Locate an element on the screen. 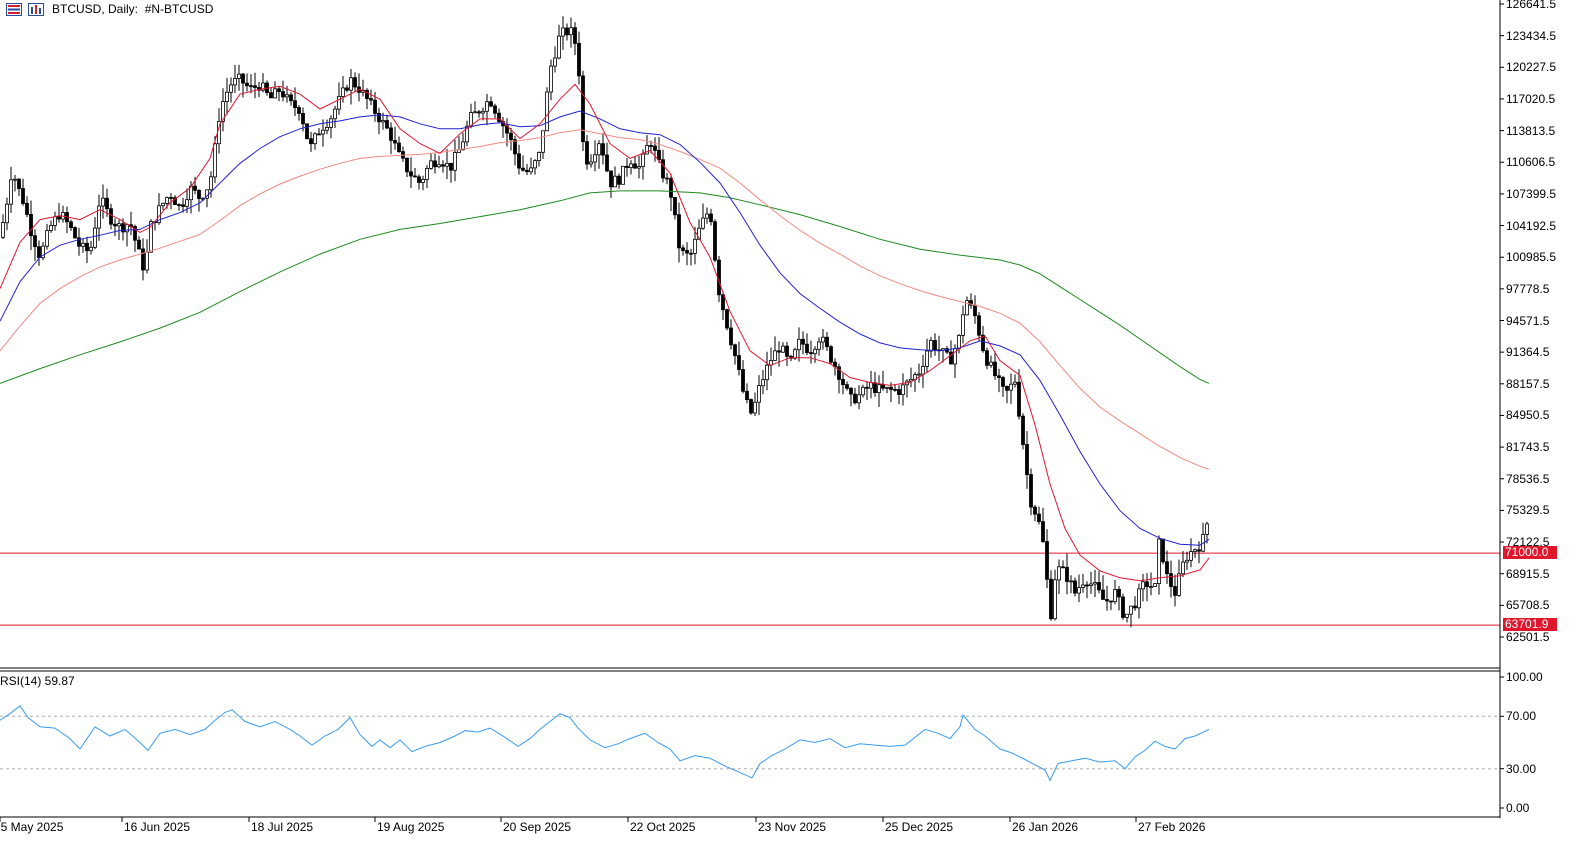 The height and width of the screenshot is (843, 1582). rsi-line is located at coordinates (605, 743).